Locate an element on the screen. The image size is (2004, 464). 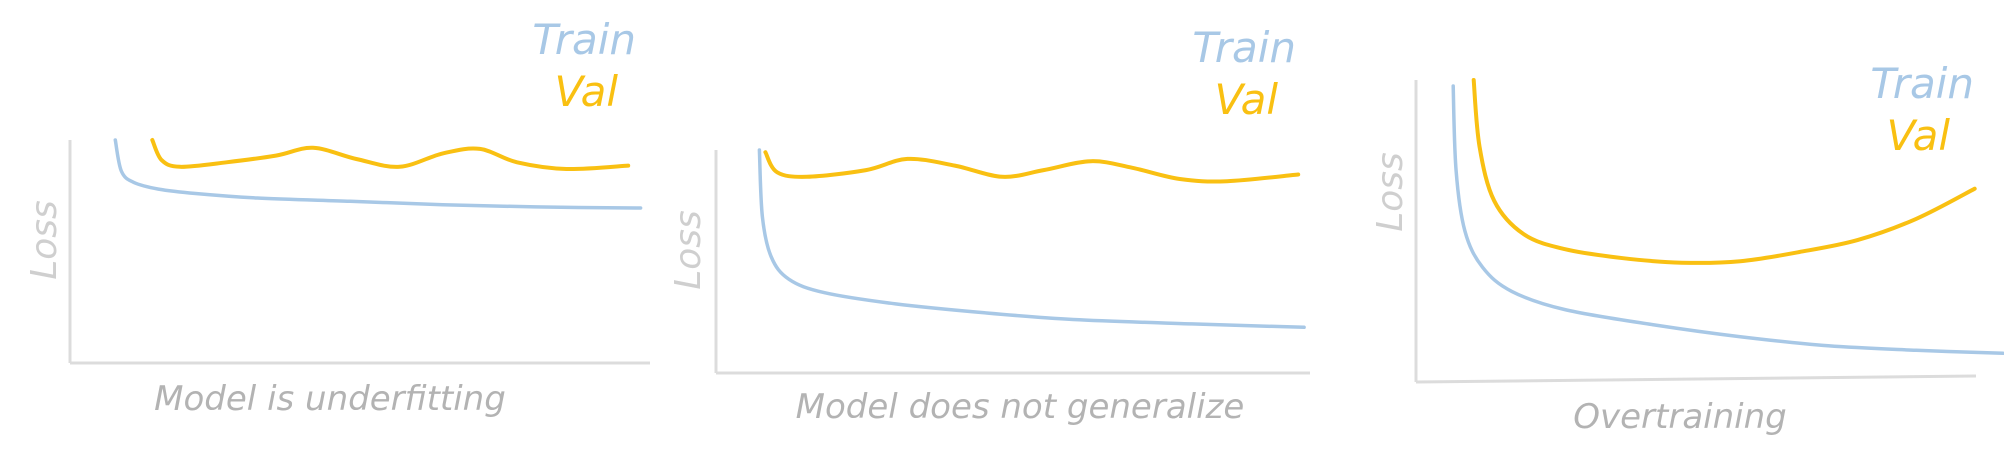
panel-1-y-axis-label: Loss is located at coordinates (44, 240).